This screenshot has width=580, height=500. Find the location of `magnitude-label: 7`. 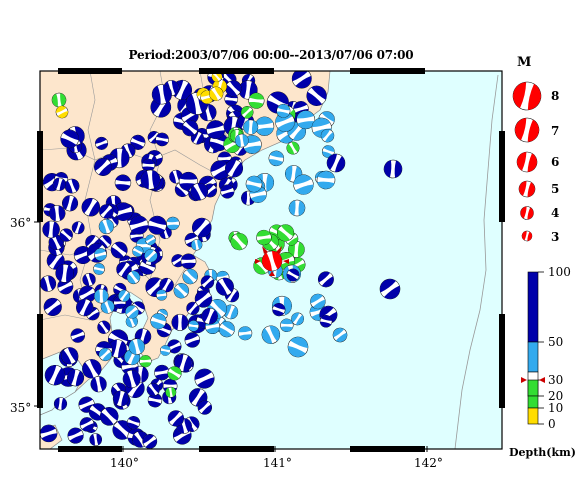

magnitude-label: 7 is located at coordinates (555, 131).